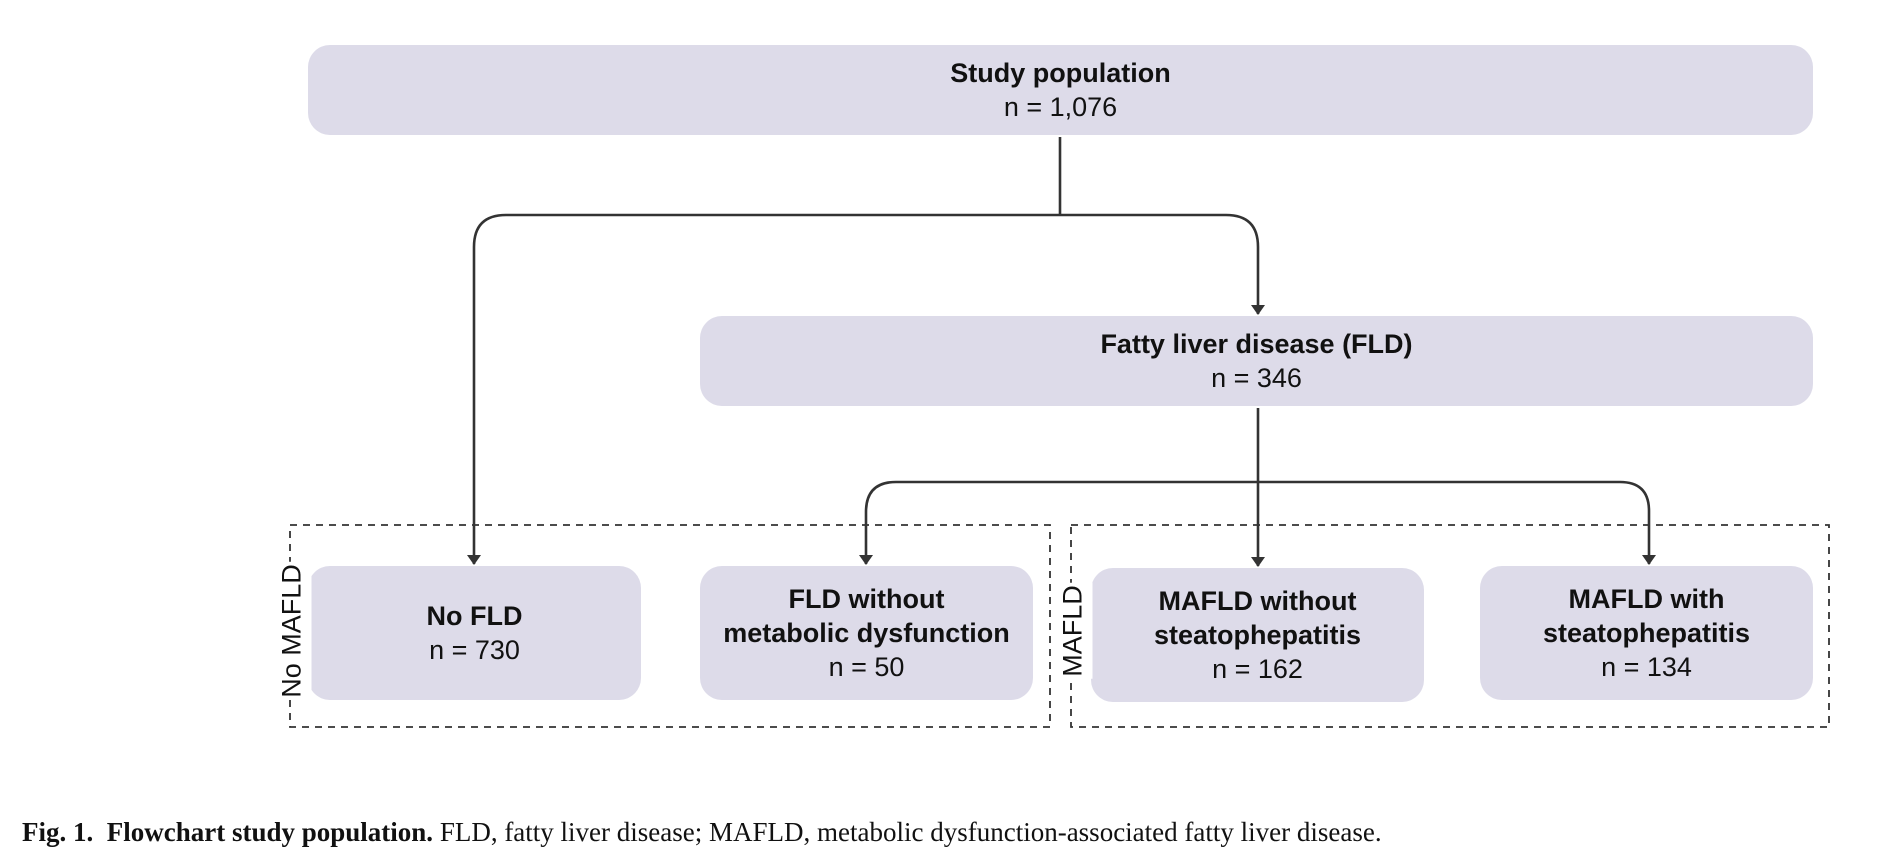 Image resolution: width=1879 pixels, height=864 pixels. I want to click on no-fld-node: No FLD n = 730, so click(474, 633).